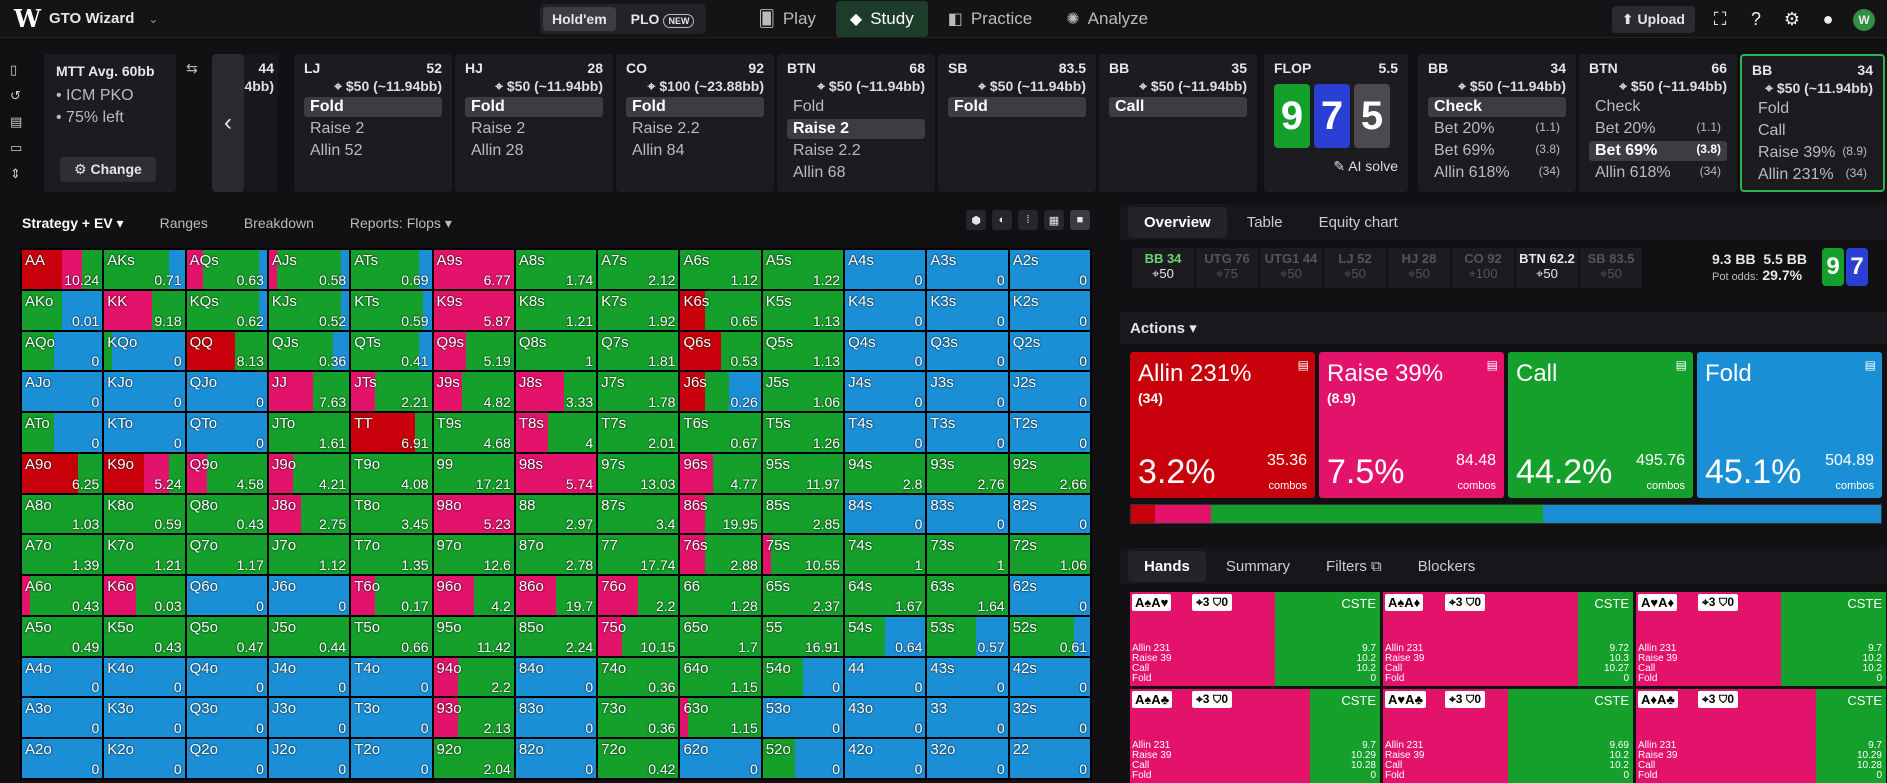 This screenshot has height=783, width=1887. What do you see at coordinates (144, 392) in the screenshot?
I see `hand-cell: KJo 0` at bounding box center [144, 392].